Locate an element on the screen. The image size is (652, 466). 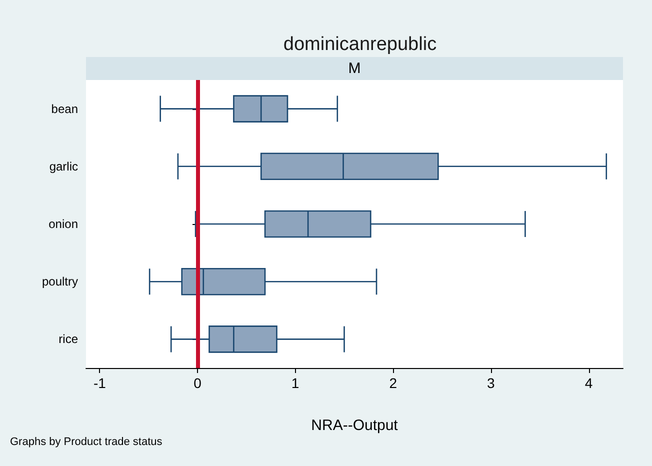
x-tick-label: 3 is located at coordinates (491, 383).